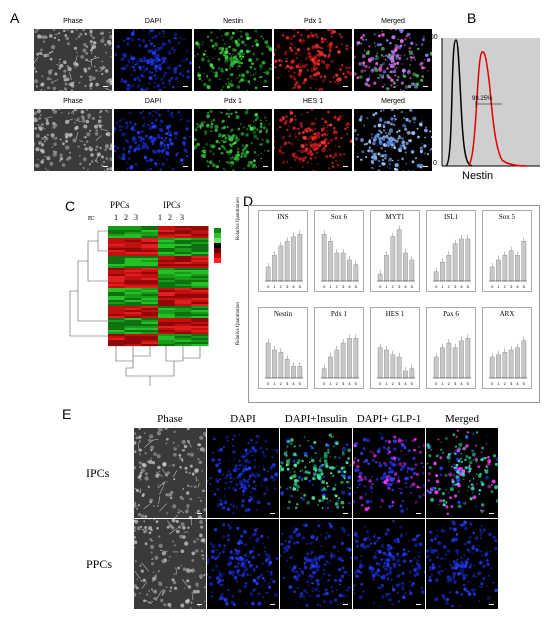 This screenshot has height=620, width=550. I want to click on panel-a-image-r1-c3, so click(233, 60).